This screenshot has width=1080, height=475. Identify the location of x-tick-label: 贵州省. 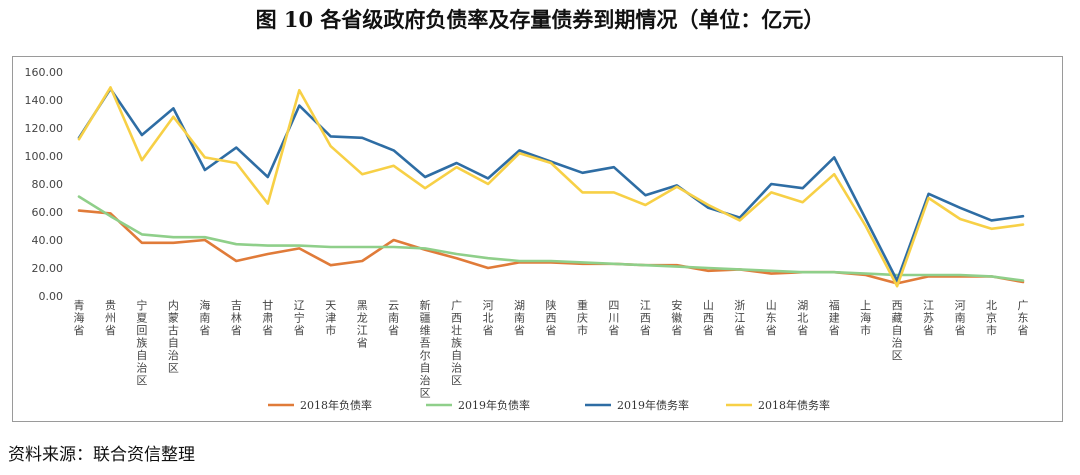
(110, 318).